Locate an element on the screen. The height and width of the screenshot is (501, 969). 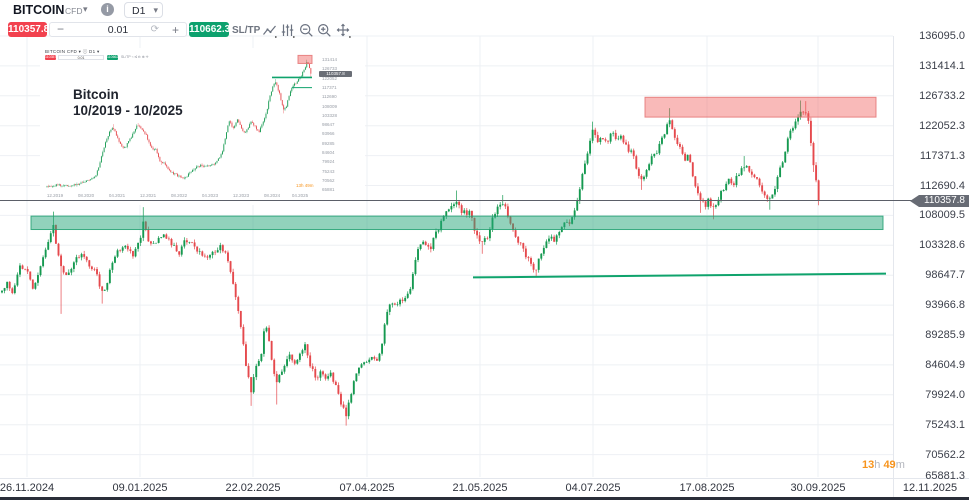
volume-stepper: − 0.01 ⟳ + is located at coordinates (118, 29).